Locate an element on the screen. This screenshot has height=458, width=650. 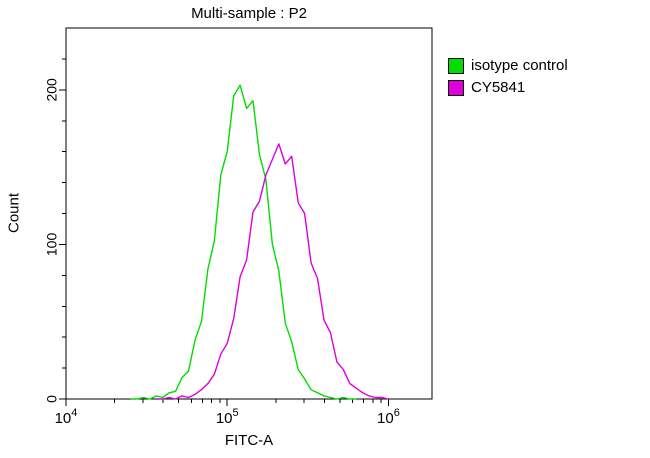
x-axis-label: FITC-A is located at coordinates (249, 440).